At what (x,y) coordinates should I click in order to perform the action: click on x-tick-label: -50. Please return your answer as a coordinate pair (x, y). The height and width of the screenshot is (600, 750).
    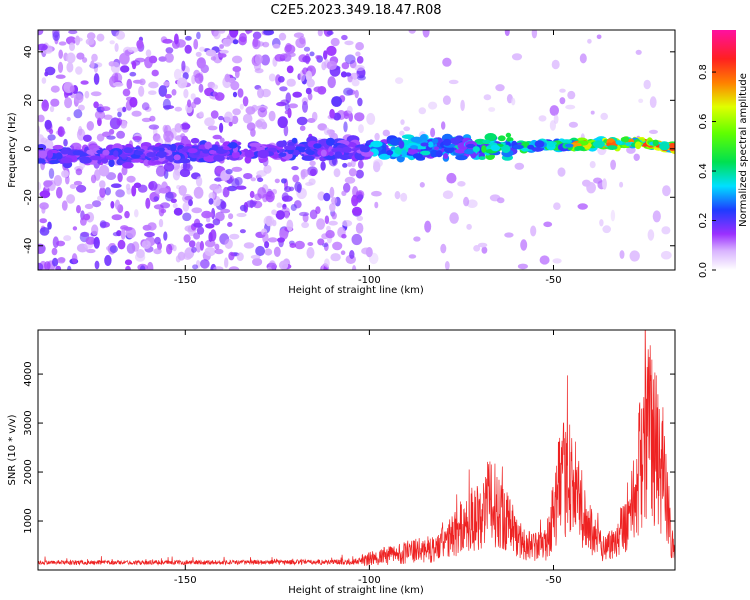
    Looking at the image, I should click on (553, 580).